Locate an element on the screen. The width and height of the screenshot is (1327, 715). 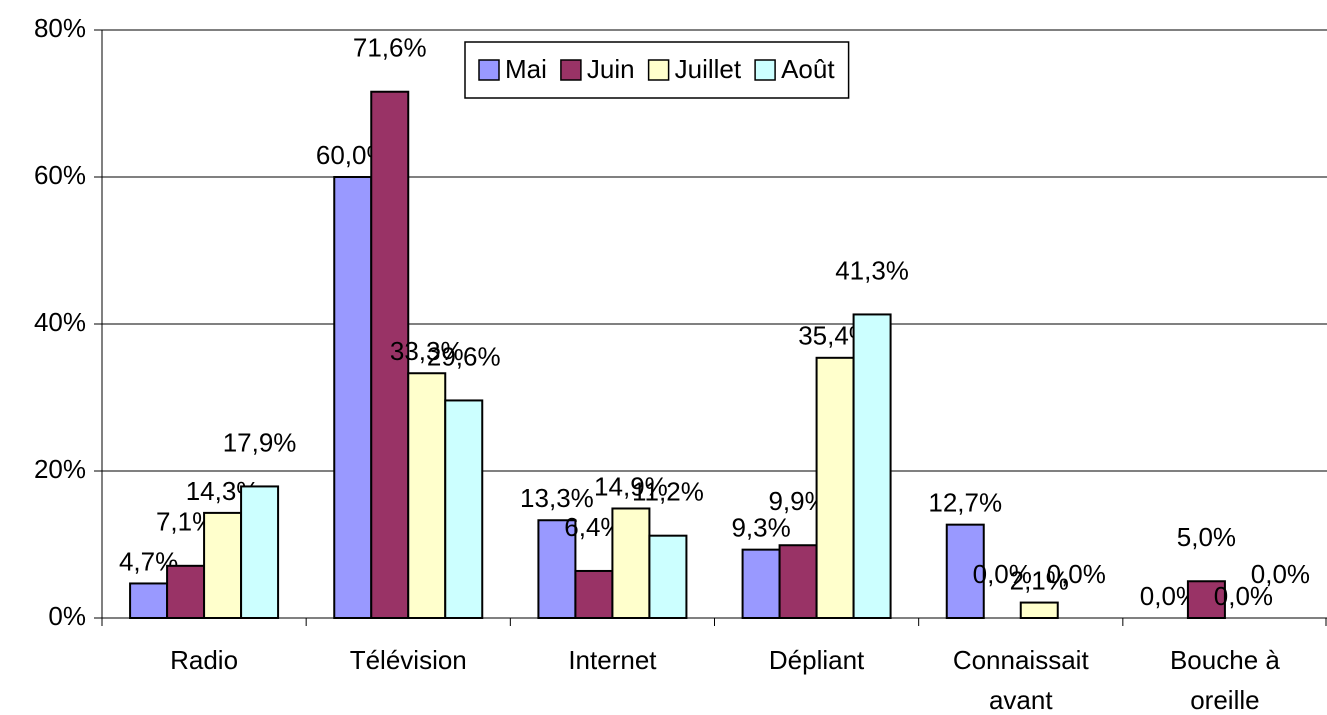
legend-label: Août is located at coordinates (808, 69).